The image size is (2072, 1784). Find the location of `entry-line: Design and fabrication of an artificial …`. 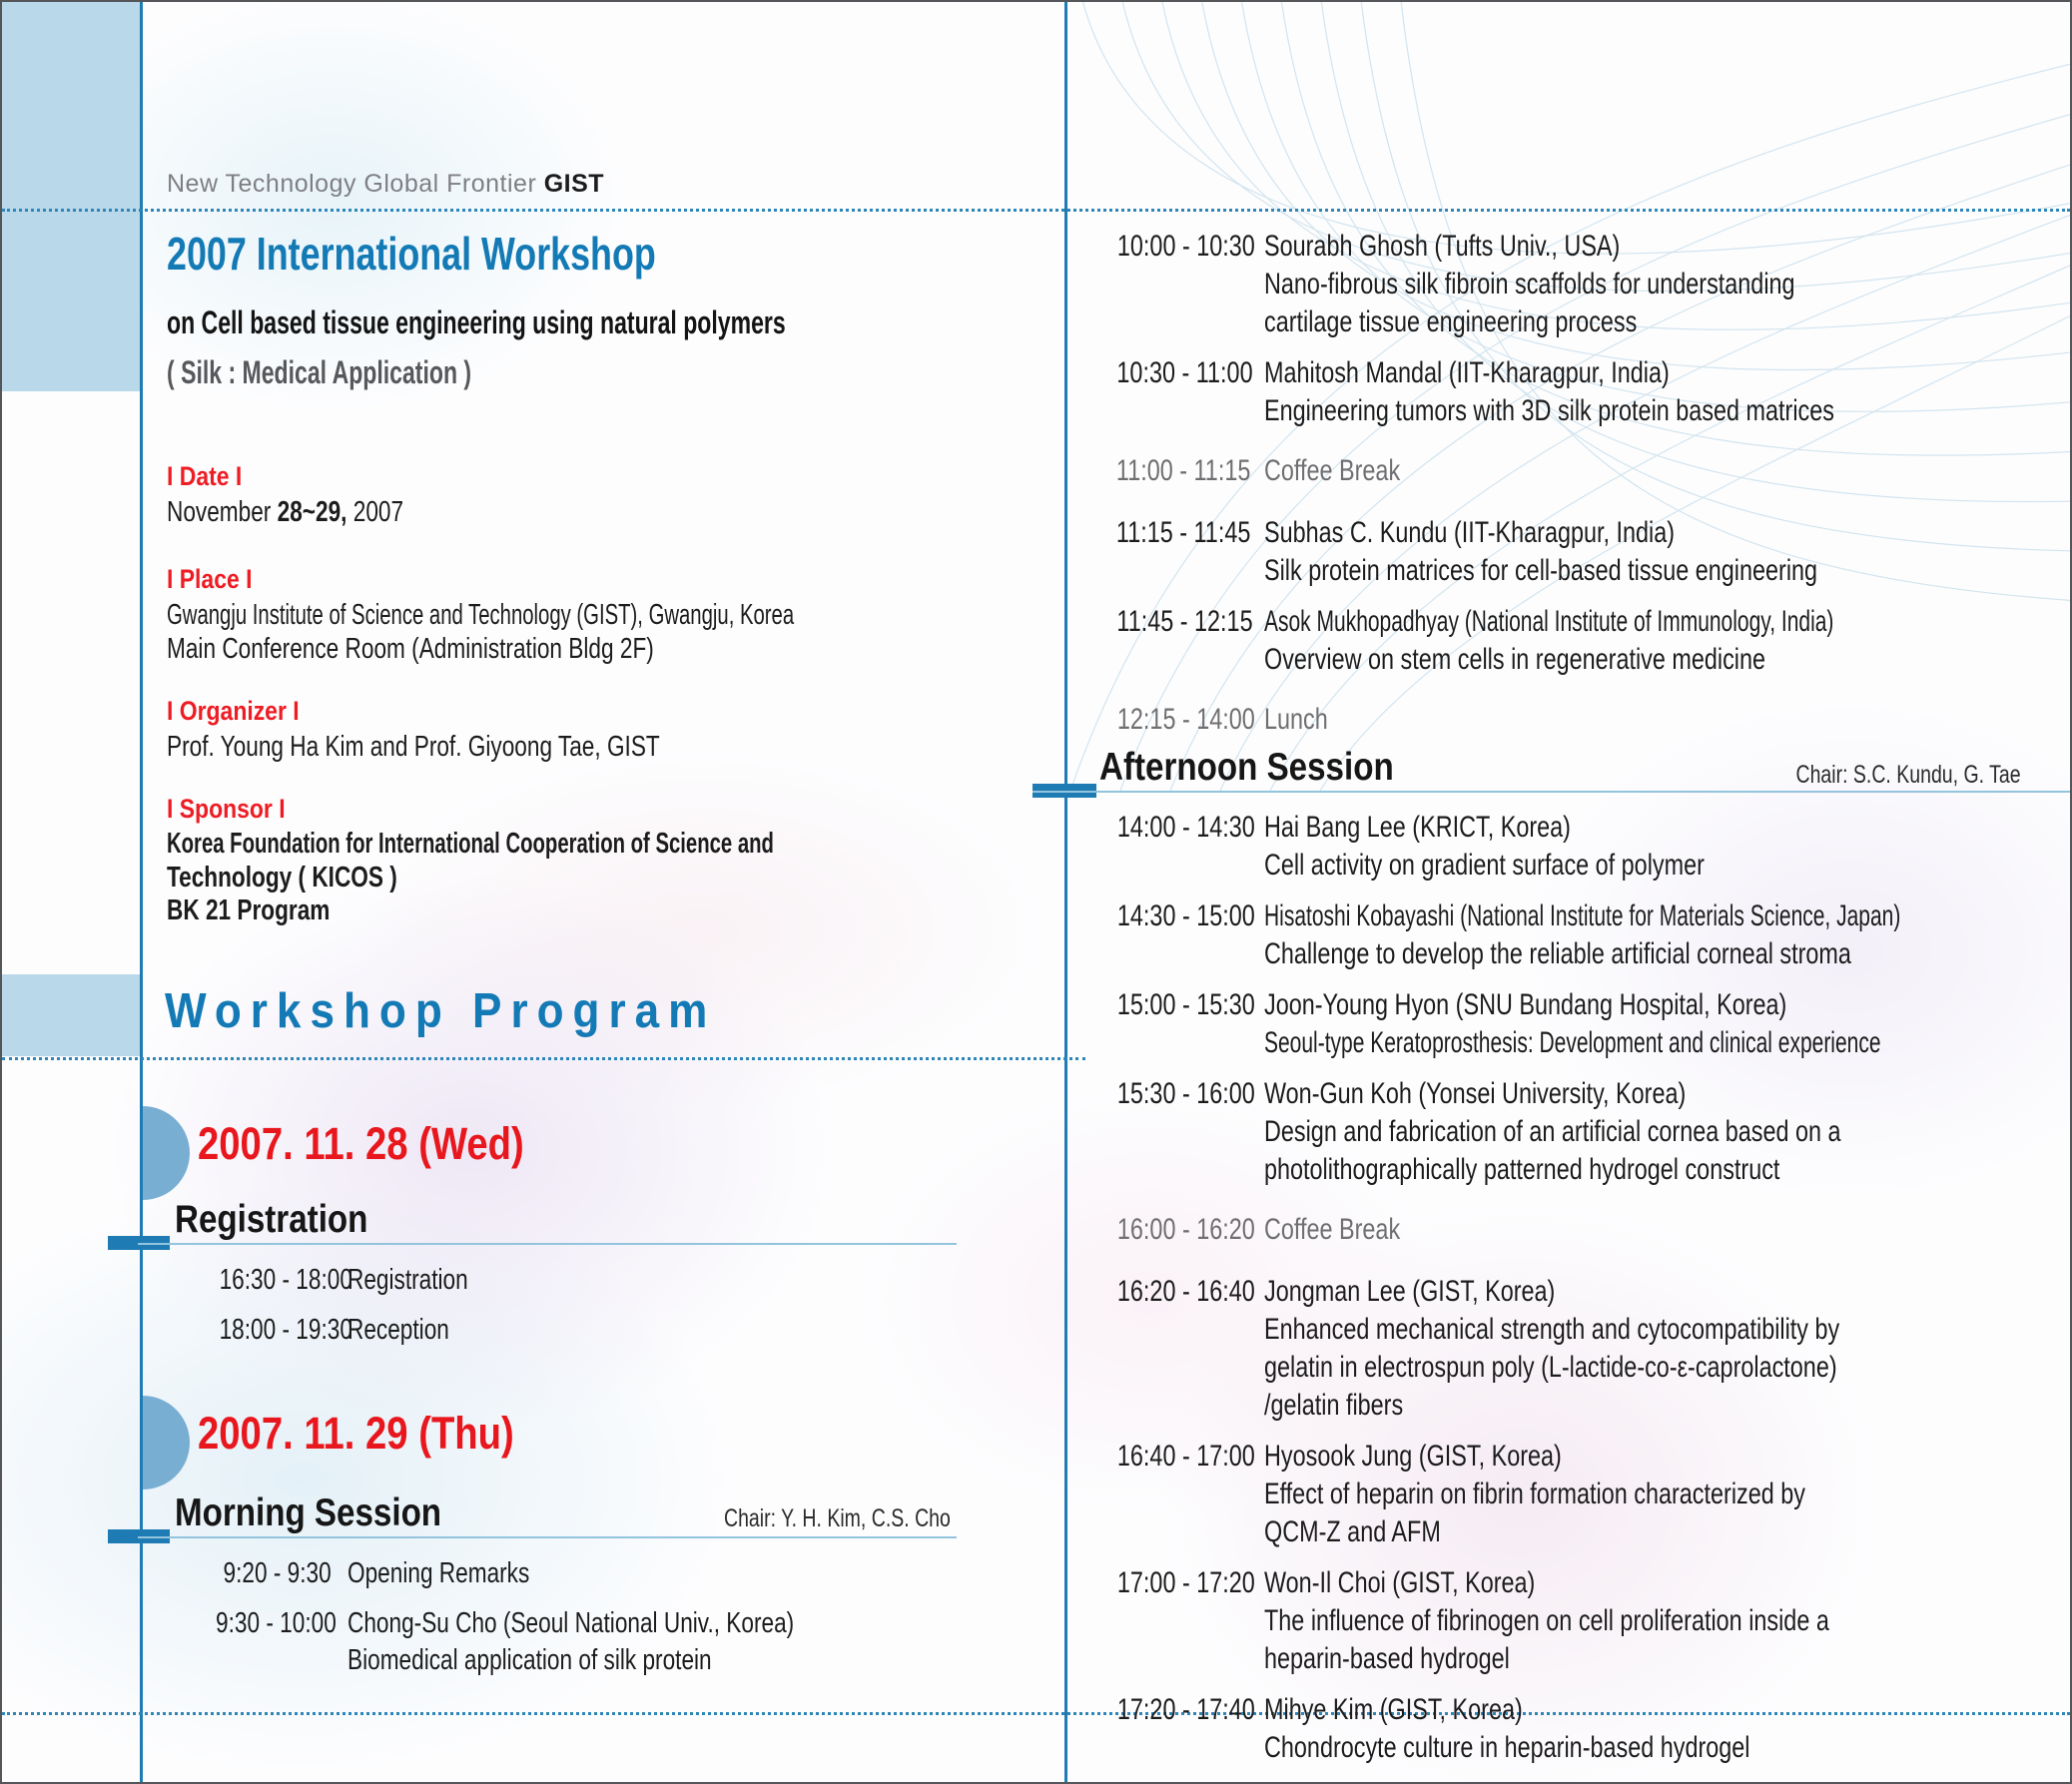

entry-line: Design and fabrication of an artificial … is located at coordinates (1552, 1131).